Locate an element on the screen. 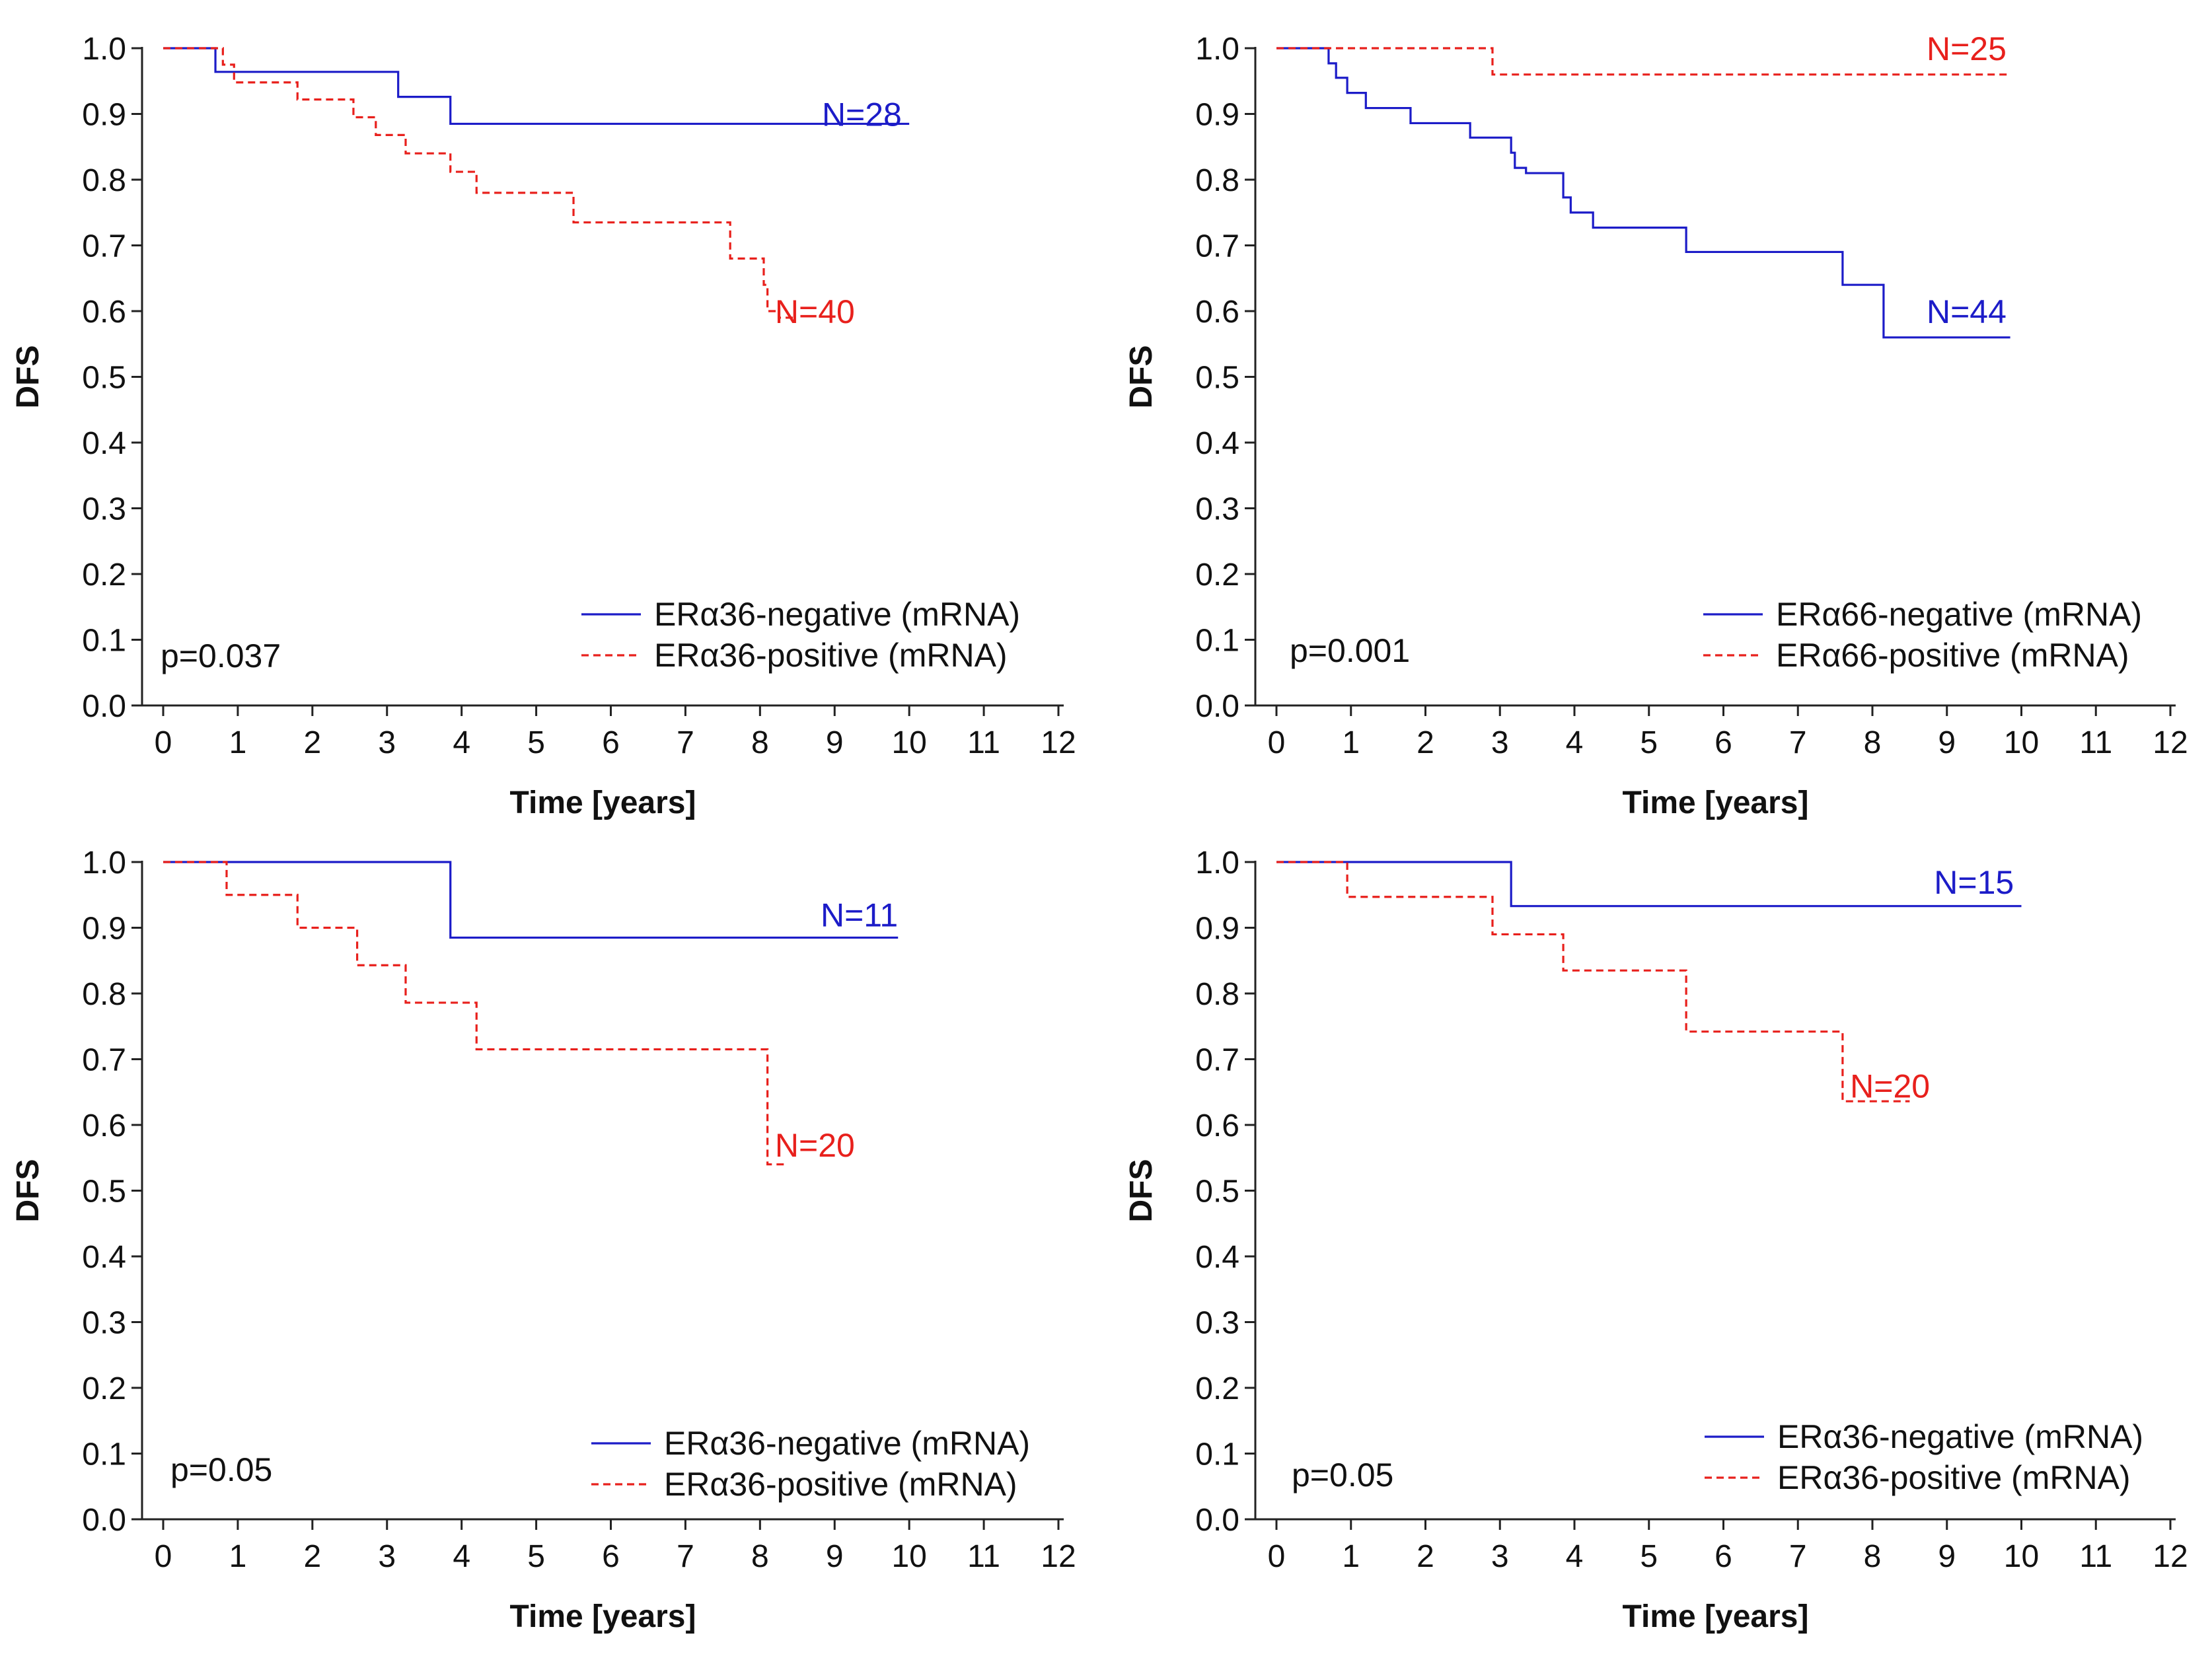  n-label-negative: N=11 is located at coordinates (859, 915).